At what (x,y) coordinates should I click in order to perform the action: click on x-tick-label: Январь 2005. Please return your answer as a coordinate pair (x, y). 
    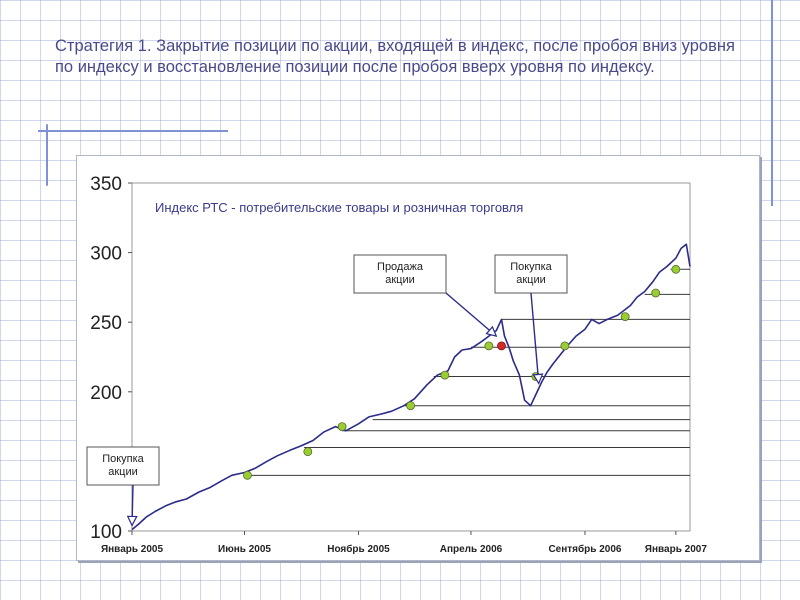
    Looking at the image, I should click on (132, 549).